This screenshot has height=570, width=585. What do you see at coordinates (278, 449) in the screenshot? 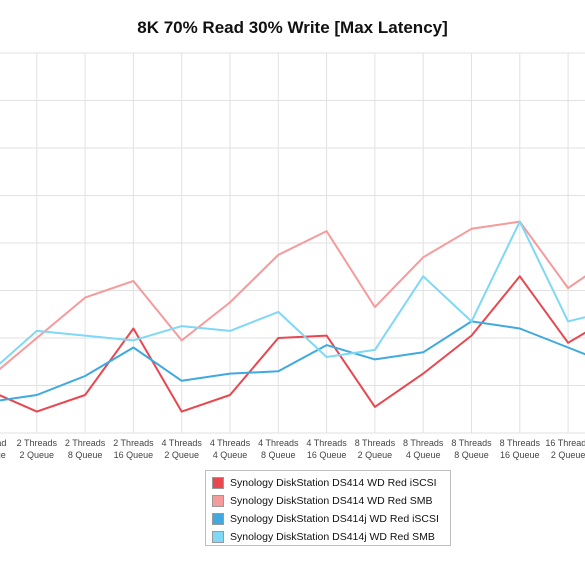
I see `x-tick-label: 4 Threads 8 Queue` at bounding box center [278, 449].